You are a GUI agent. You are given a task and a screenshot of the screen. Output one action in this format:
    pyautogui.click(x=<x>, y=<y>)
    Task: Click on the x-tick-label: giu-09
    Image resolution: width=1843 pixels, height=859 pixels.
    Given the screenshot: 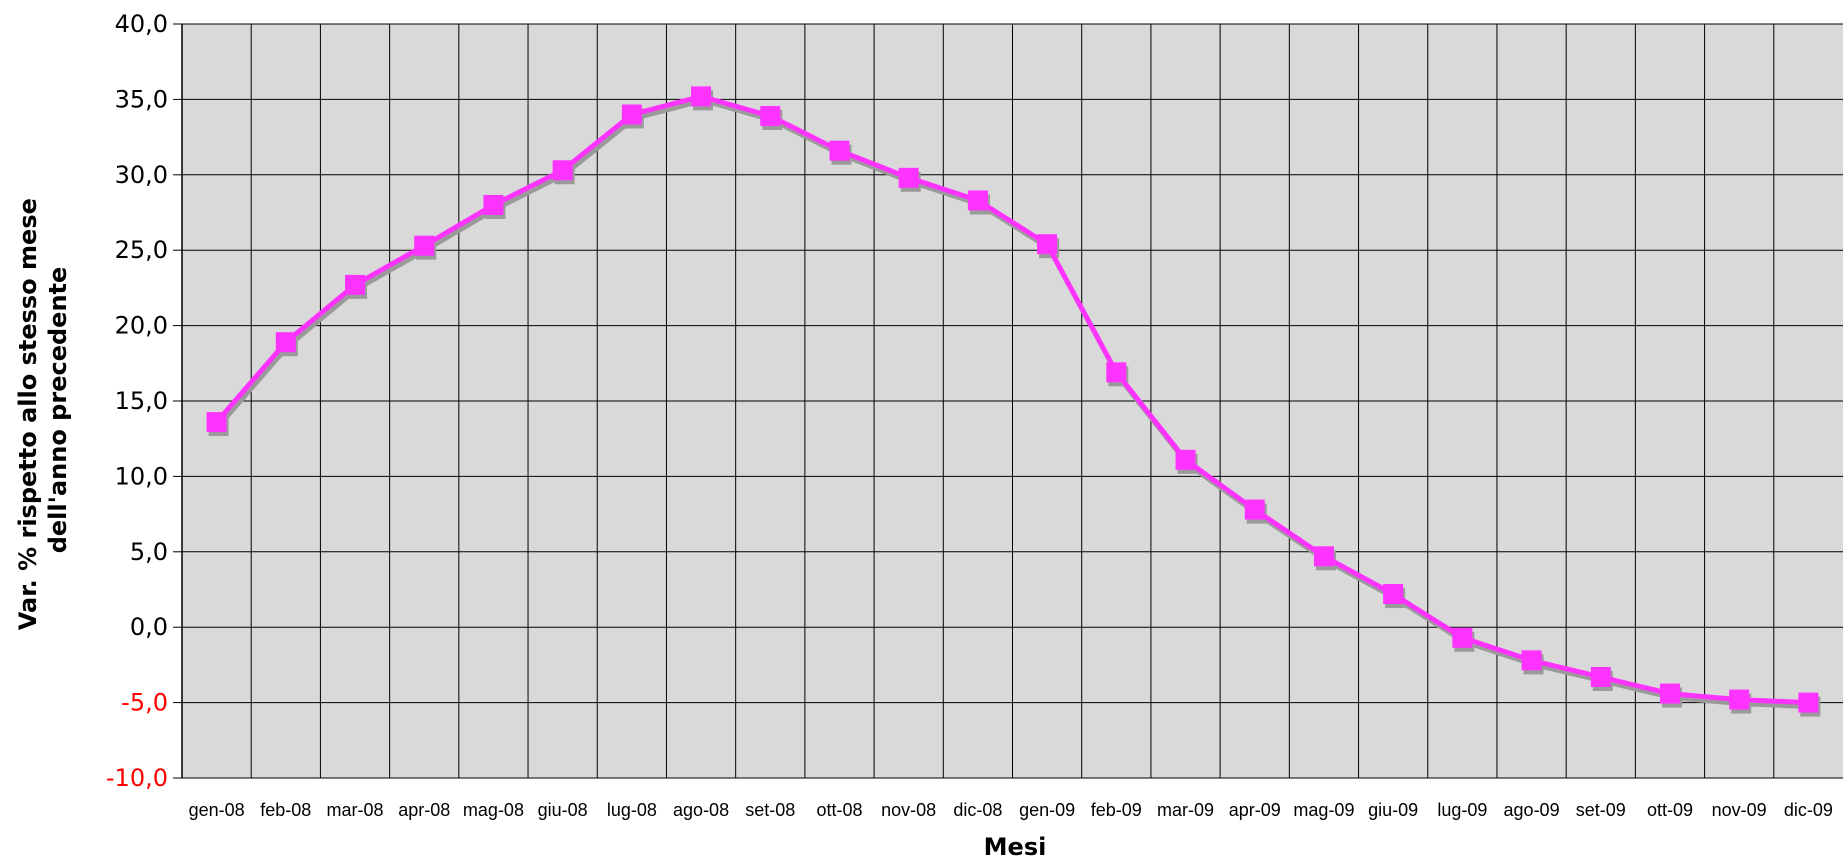 What is the action you would take?
    pyautogui.click(x=1393, y=810)
    